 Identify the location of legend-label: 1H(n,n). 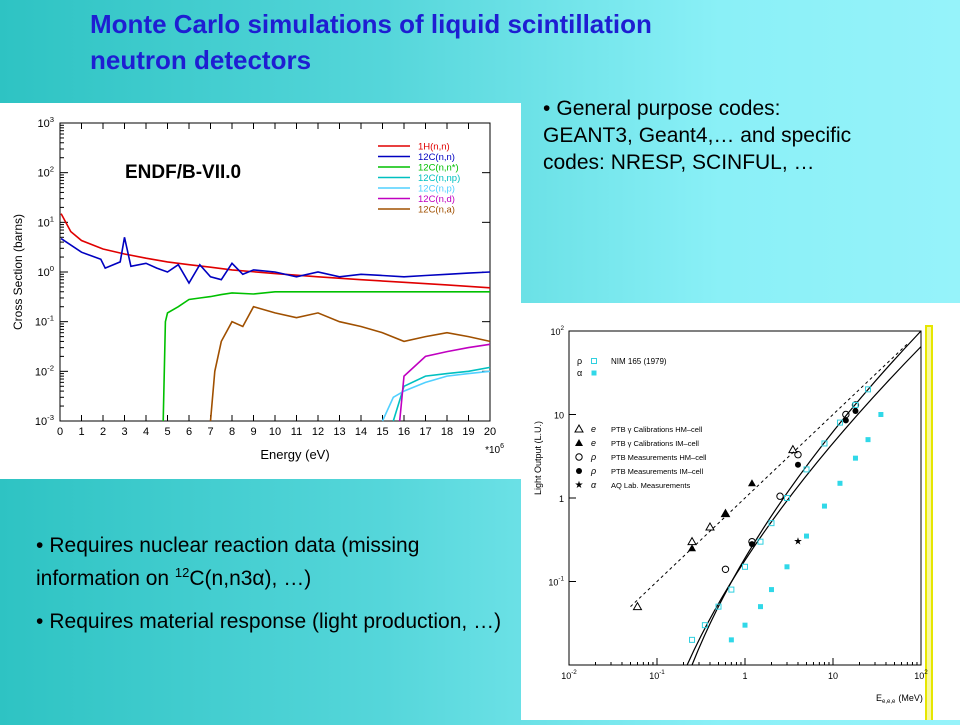
(434, 147).